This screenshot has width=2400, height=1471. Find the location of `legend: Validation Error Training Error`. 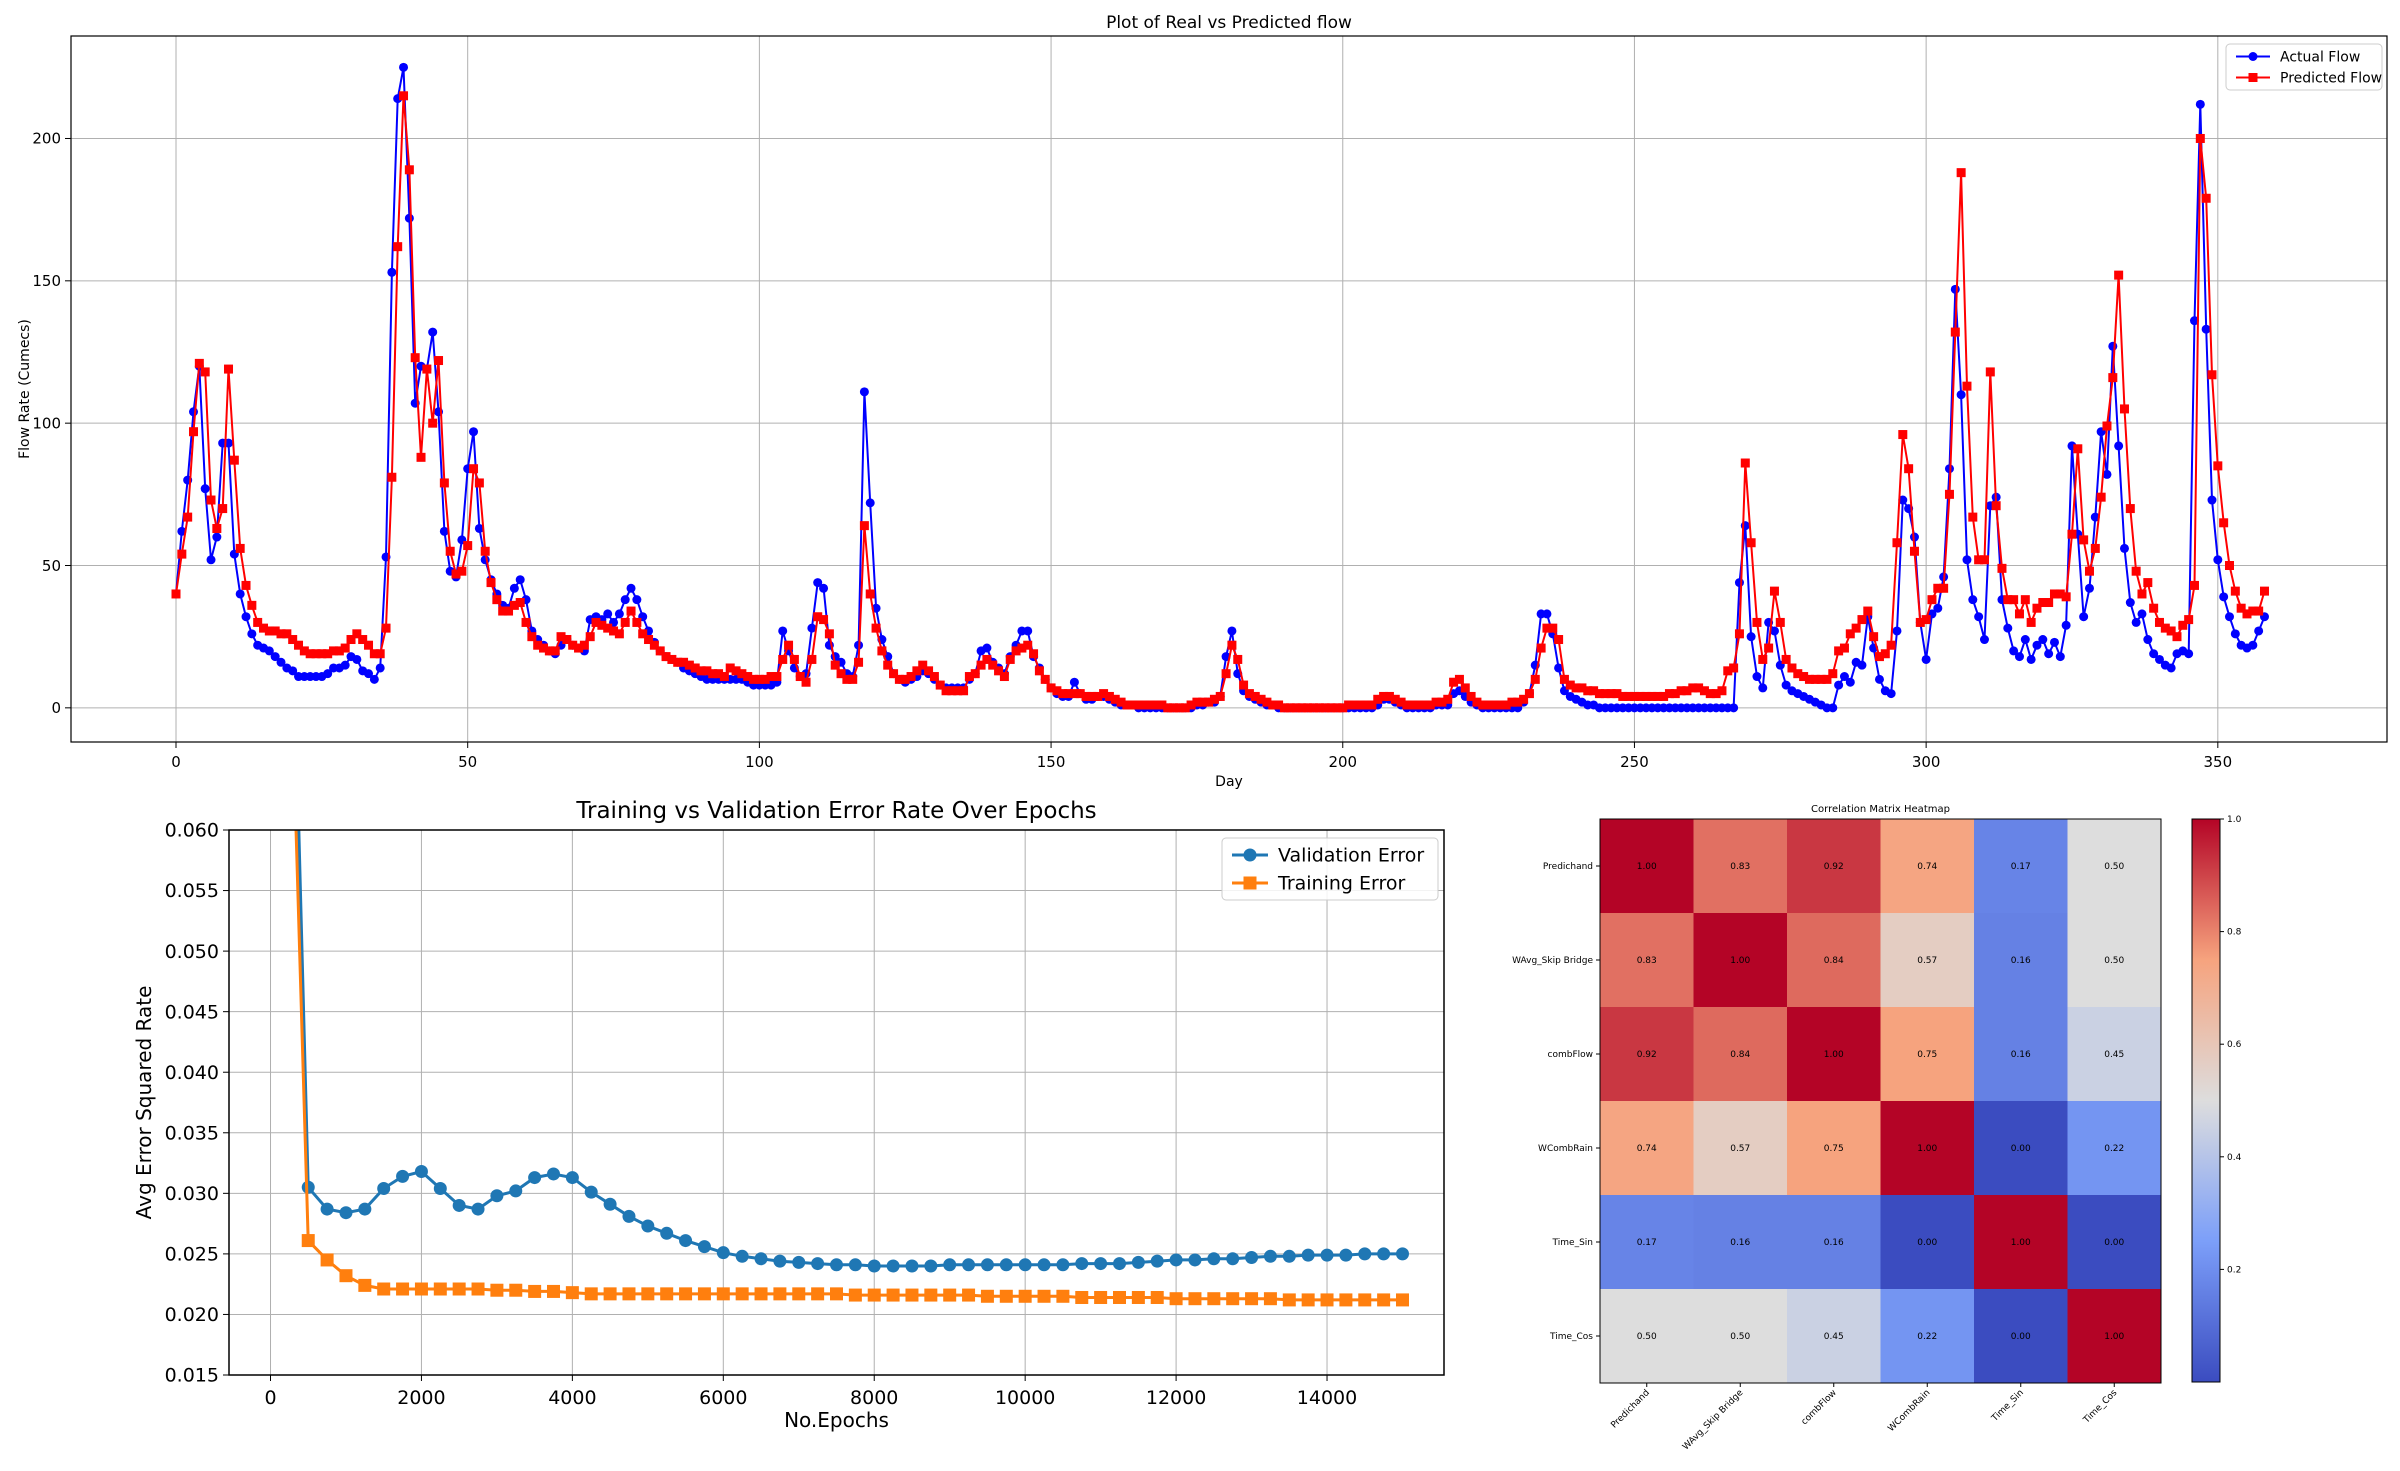

legend: Validation Error Training Error is located at coordinates (1330, 869).